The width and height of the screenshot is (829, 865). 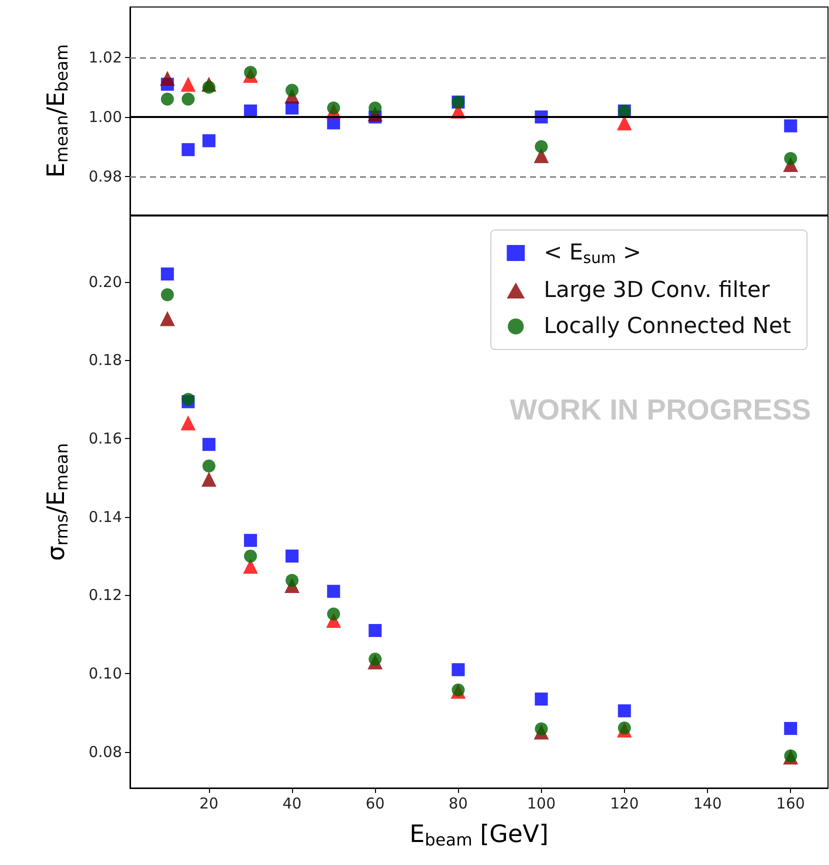 I want to click on y-axis-title: σrms/Emean, so click(x=57, y=502).